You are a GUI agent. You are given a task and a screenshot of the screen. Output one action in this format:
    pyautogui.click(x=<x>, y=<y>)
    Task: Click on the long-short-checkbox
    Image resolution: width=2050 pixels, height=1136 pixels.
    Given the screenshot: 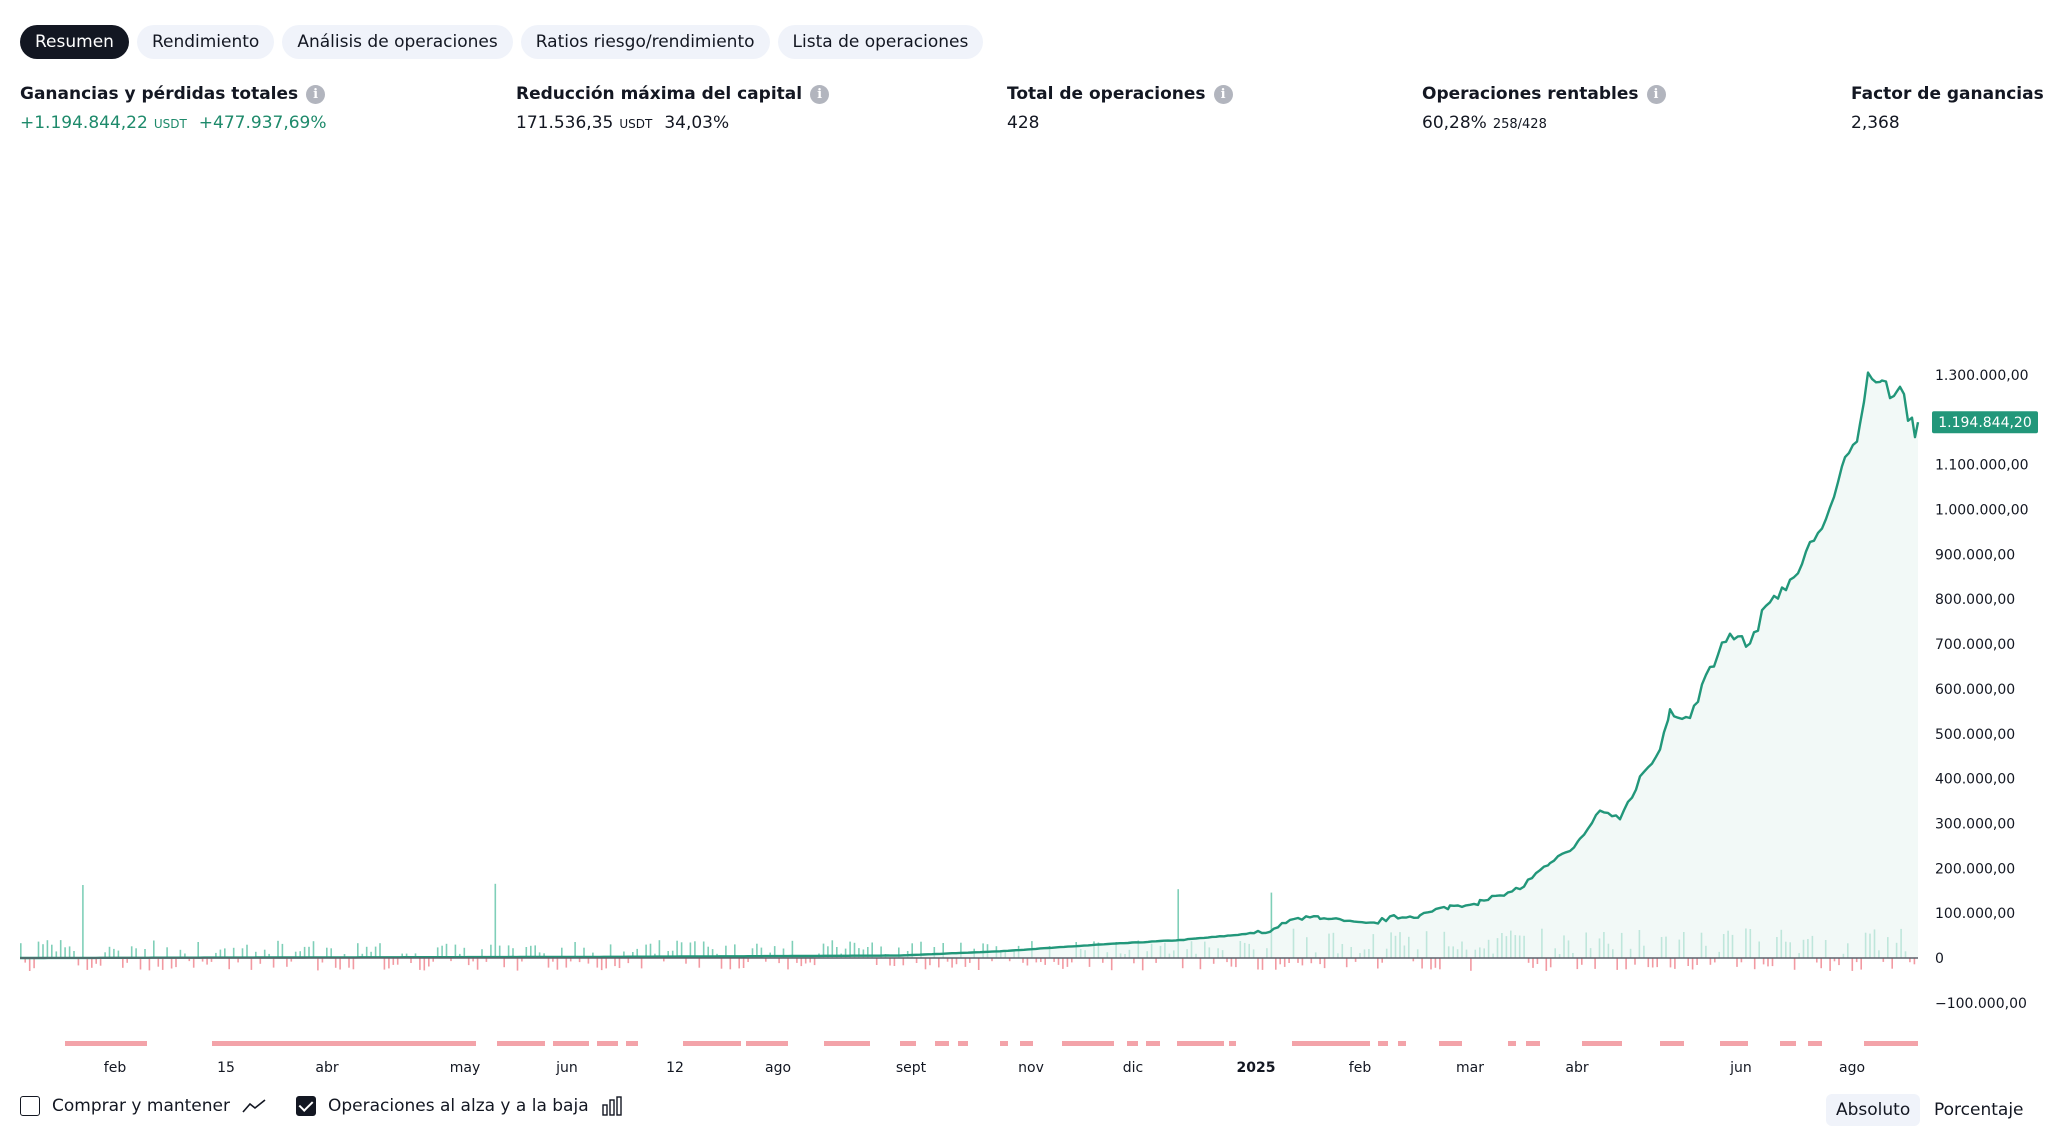 What is the action you would take?
    pyautogui.click(x=306, y=1106)
    